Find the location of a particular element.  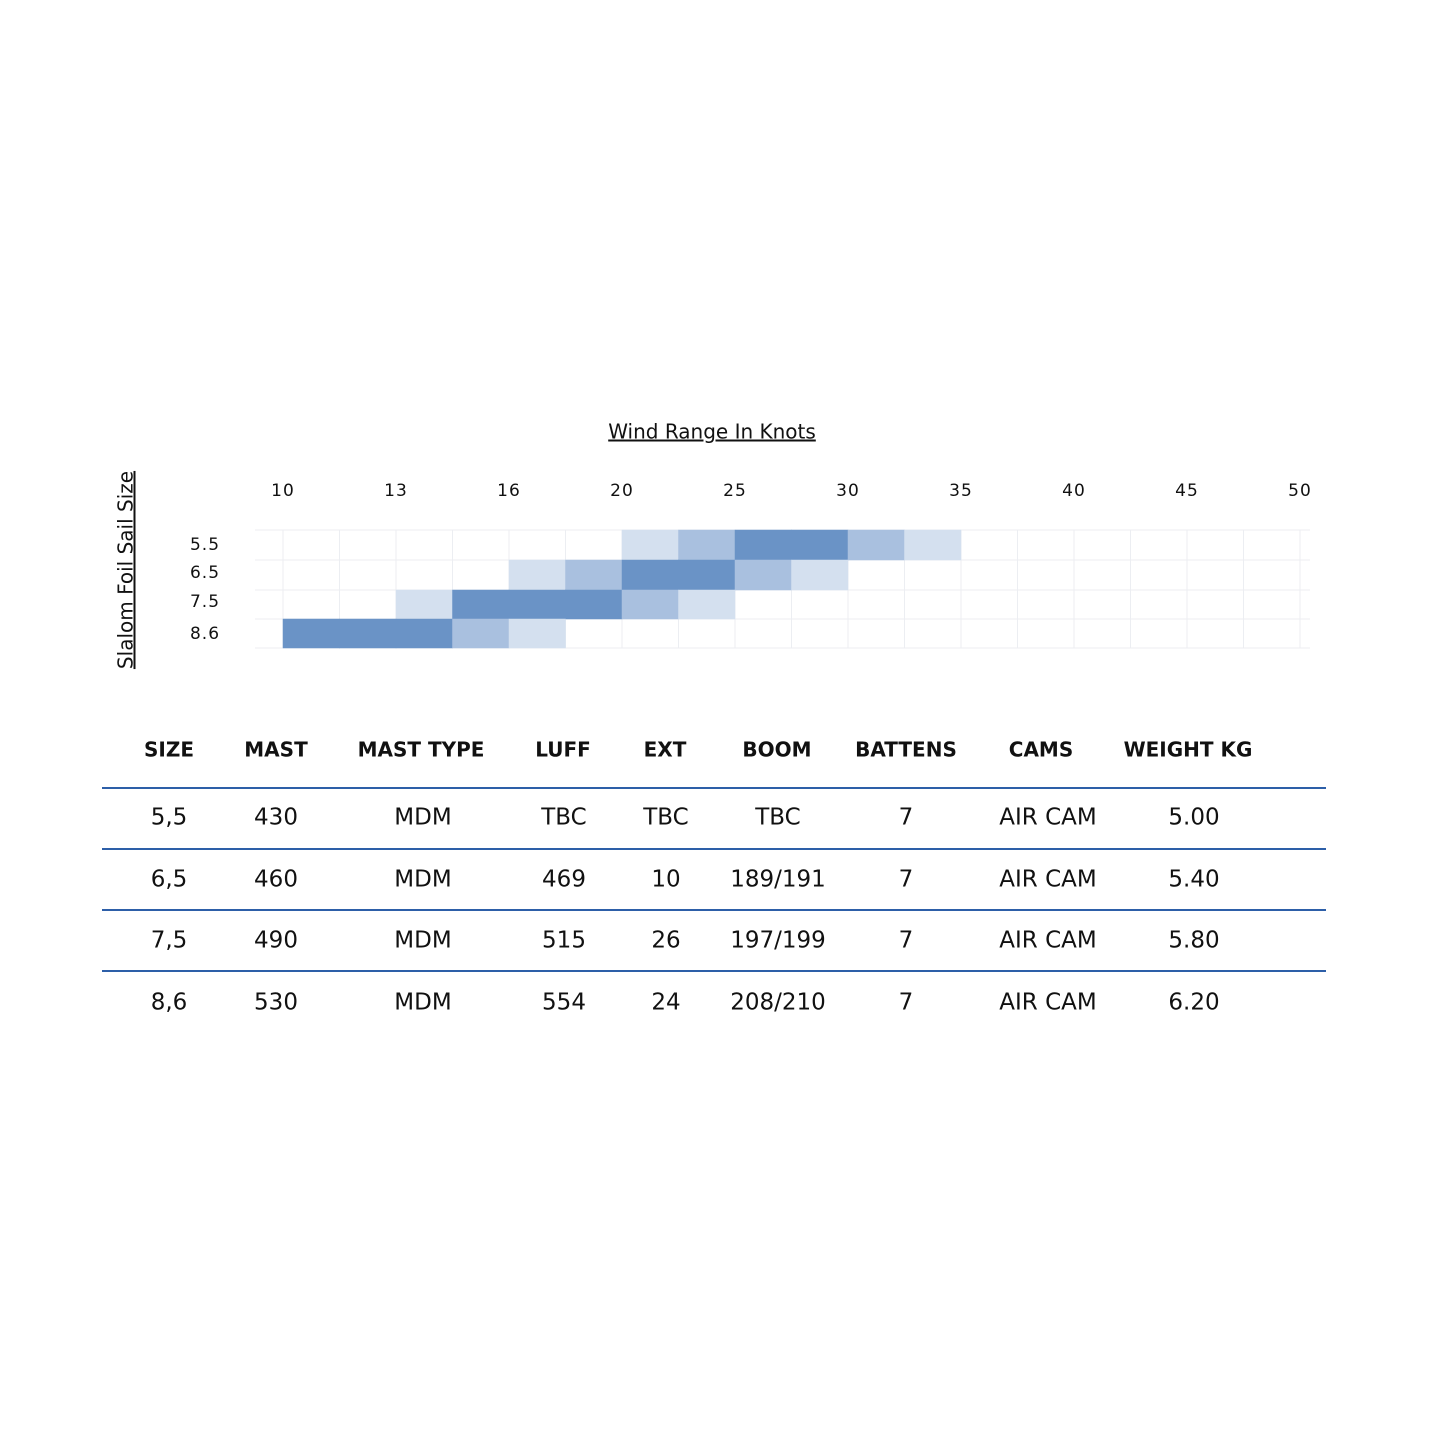

table-cell: 430 is located at coordinates (276, 818).